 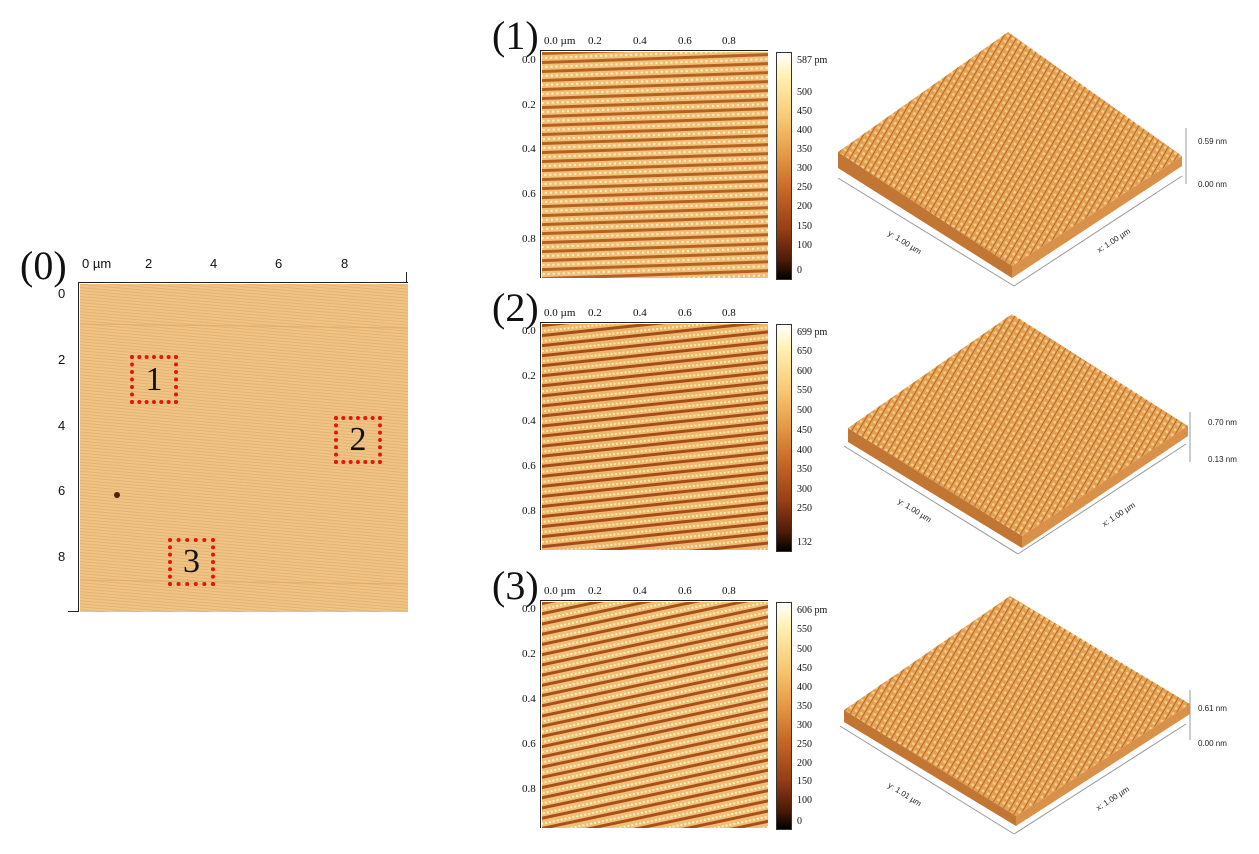 I want to click on panel-3-colorbar-tick: 500, so click(x=804, y=649).